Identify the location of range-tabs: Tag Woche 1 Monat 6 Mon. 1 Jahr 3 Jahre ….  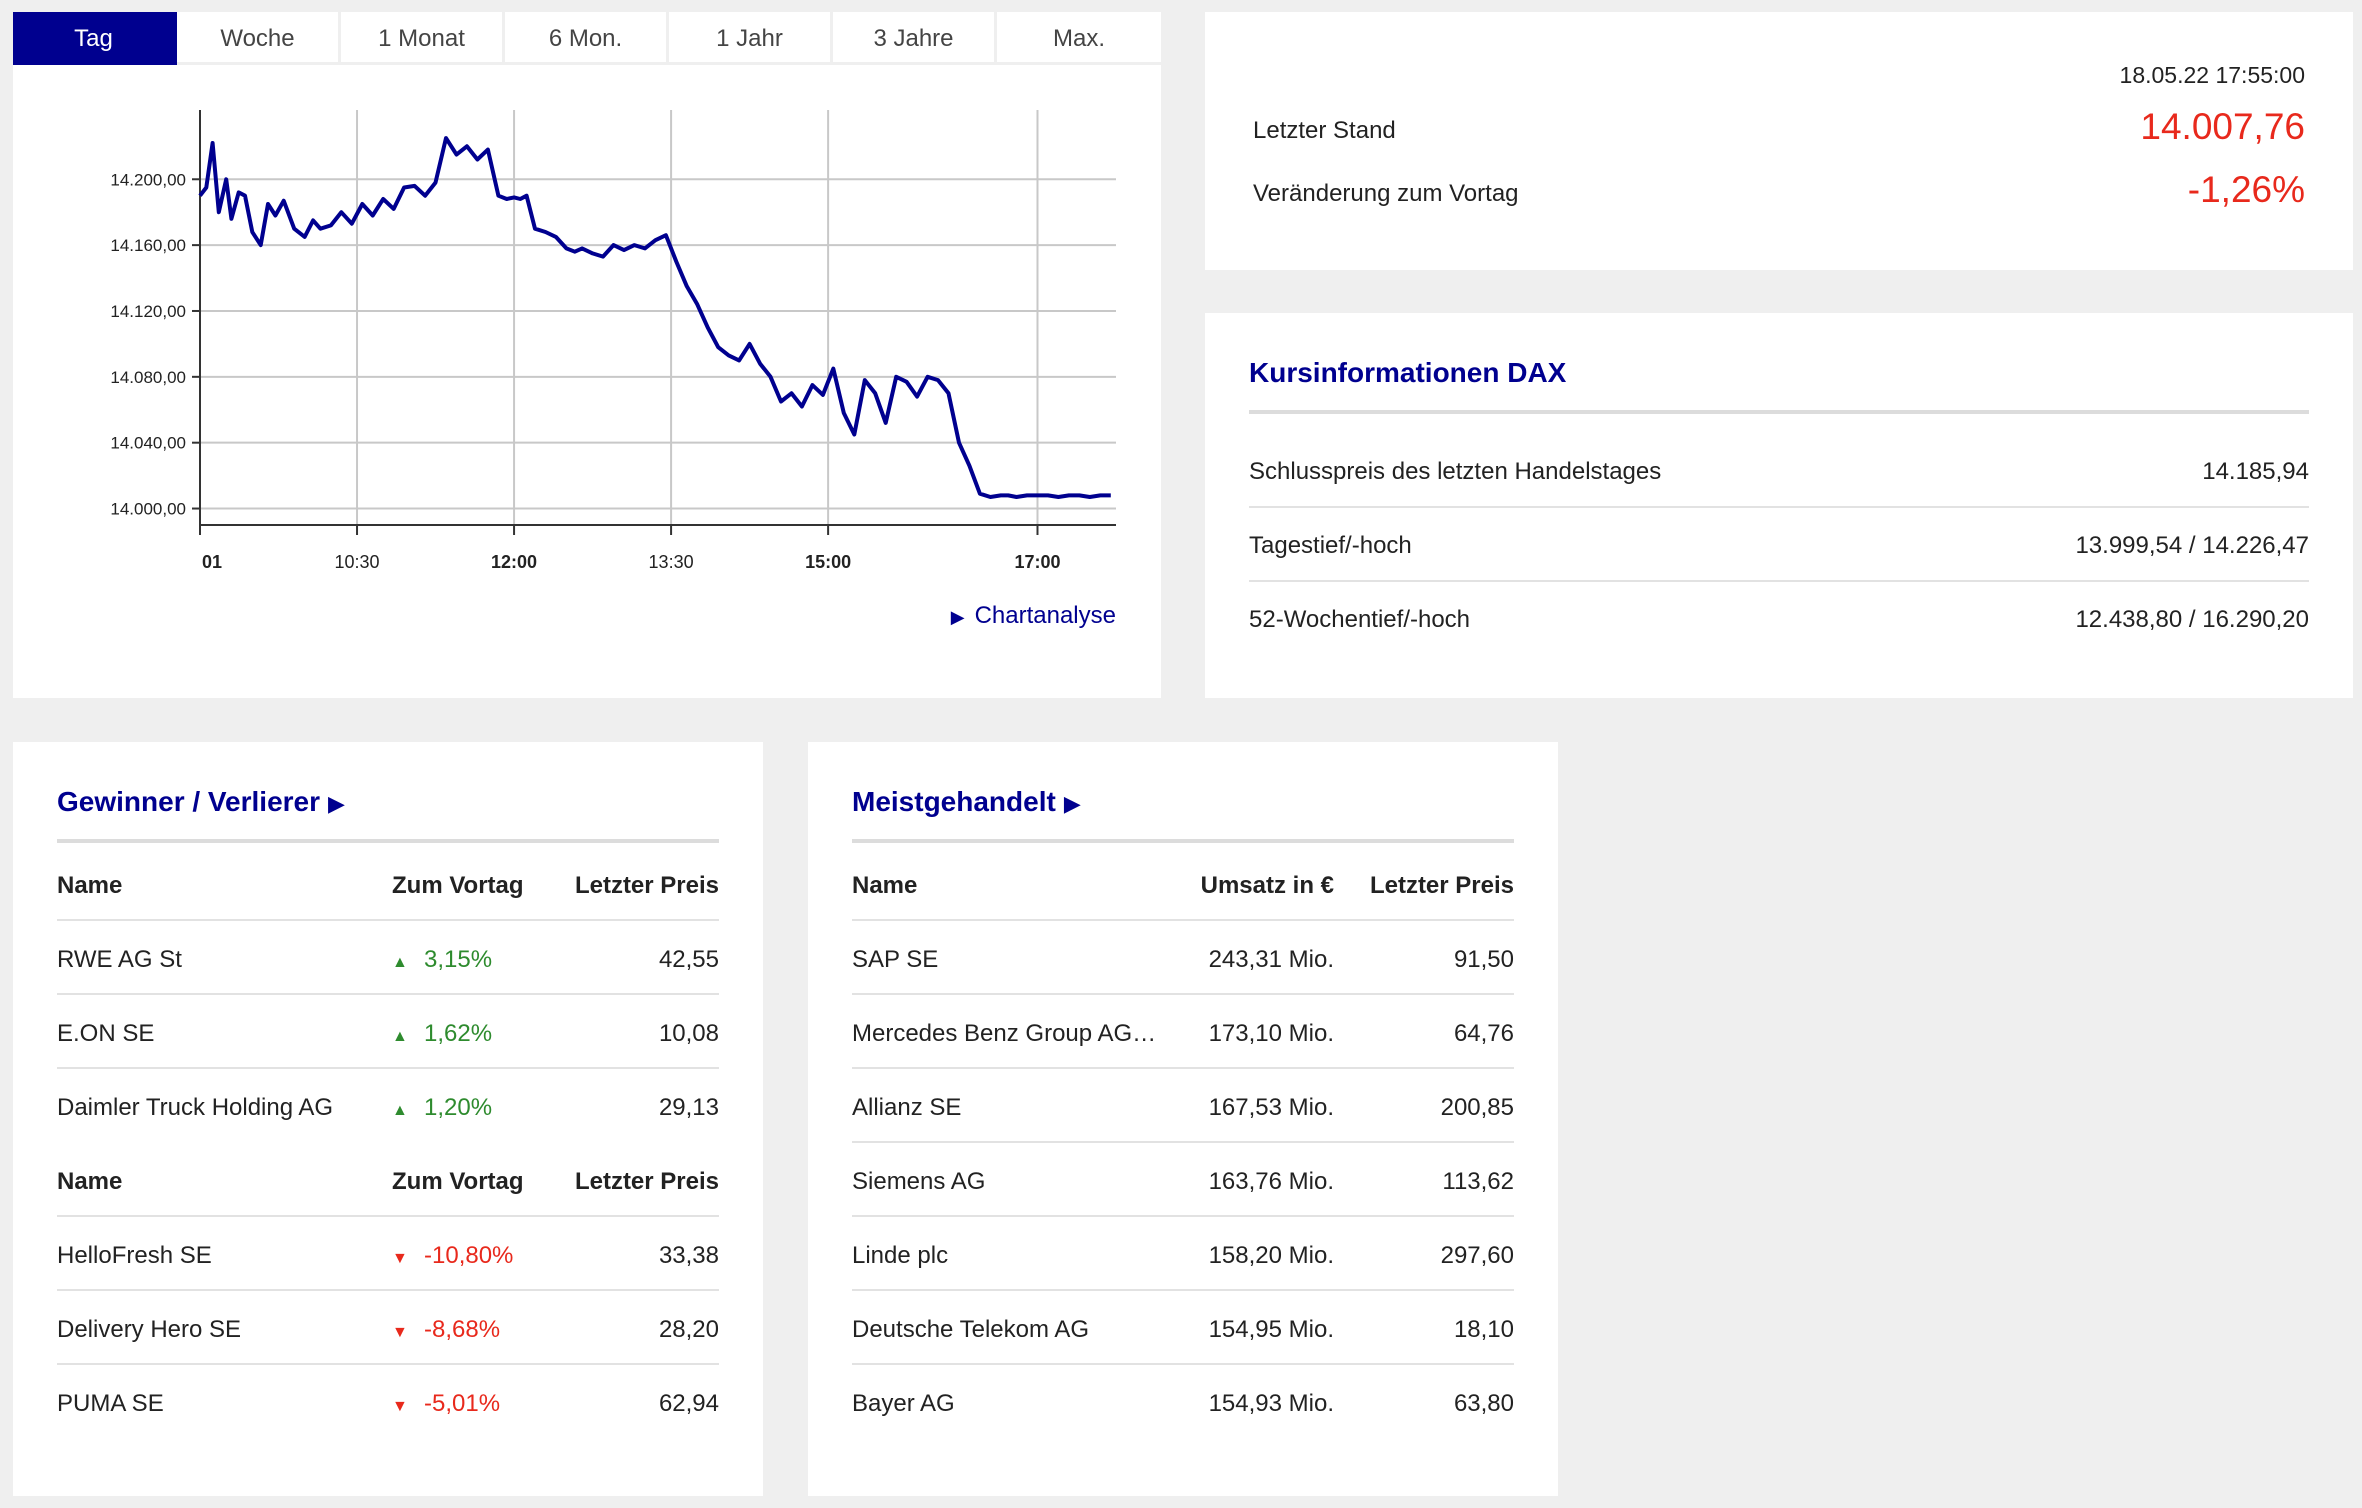
(587, 38).